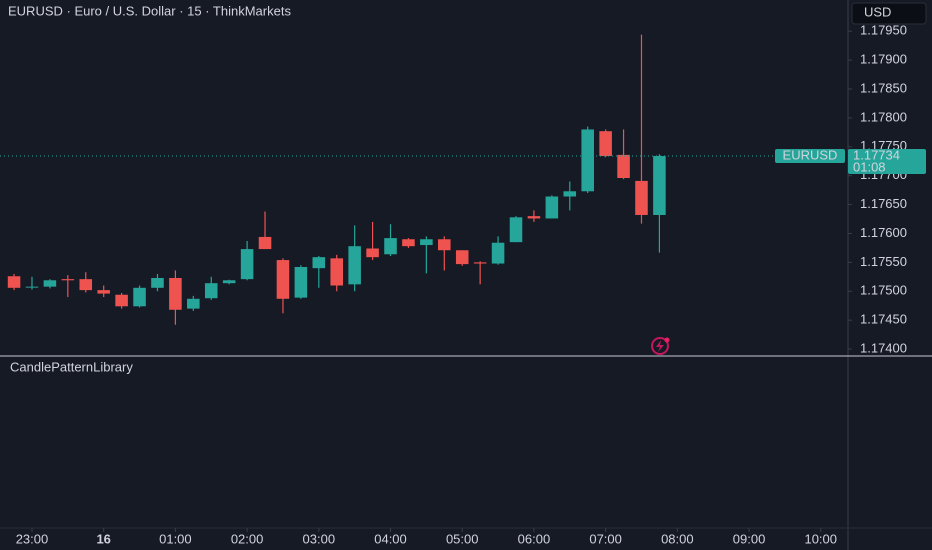 The height and width of the screenshot is (550, 932). I want to click on currency-label: USD, so click(877, 11).